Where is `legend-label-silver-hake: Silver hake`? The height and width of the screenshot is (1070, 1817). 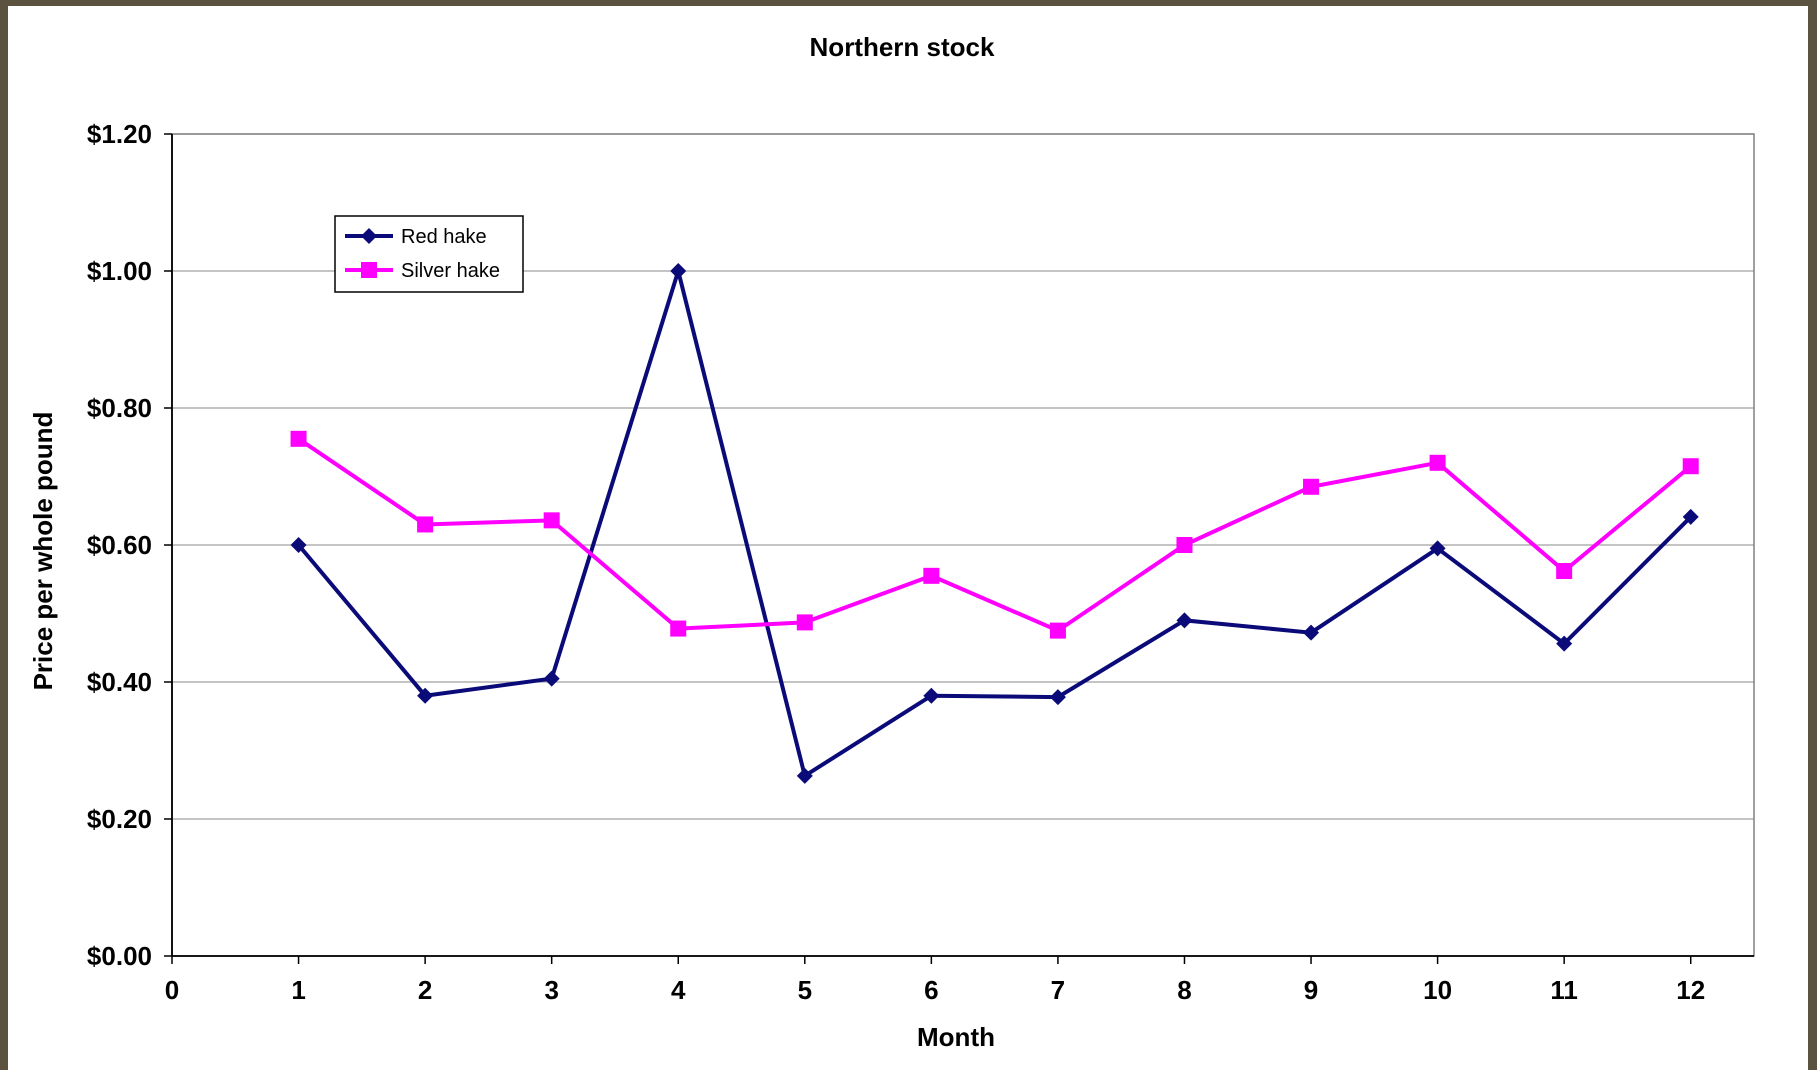 legend-label-silver-hake: Silver hake is located at coordinates (450, 271).